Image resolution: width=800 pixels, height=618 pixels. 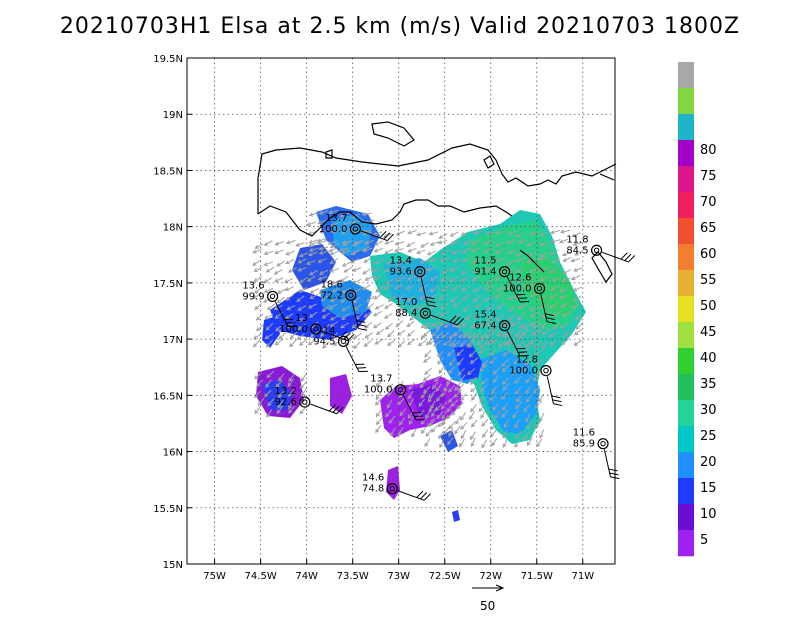 I want to click on observation-speed-label: 18.6, so click(x=332, y=284).